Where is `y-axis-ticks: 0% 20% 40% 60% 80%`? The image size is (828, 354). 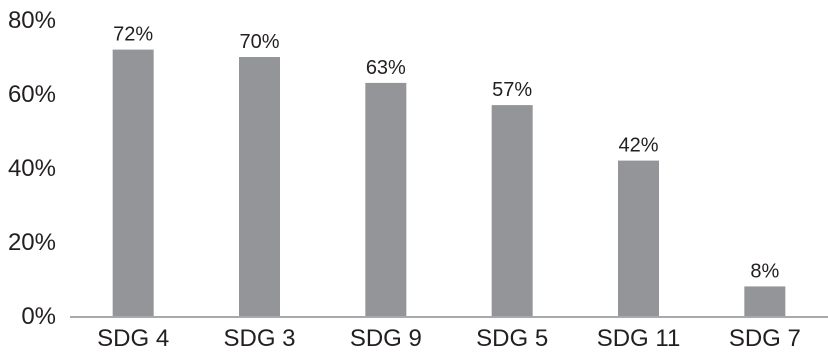 y-axis-ticks: 0% 20% 40% 60% 80% is located at coordinates (32, 168).